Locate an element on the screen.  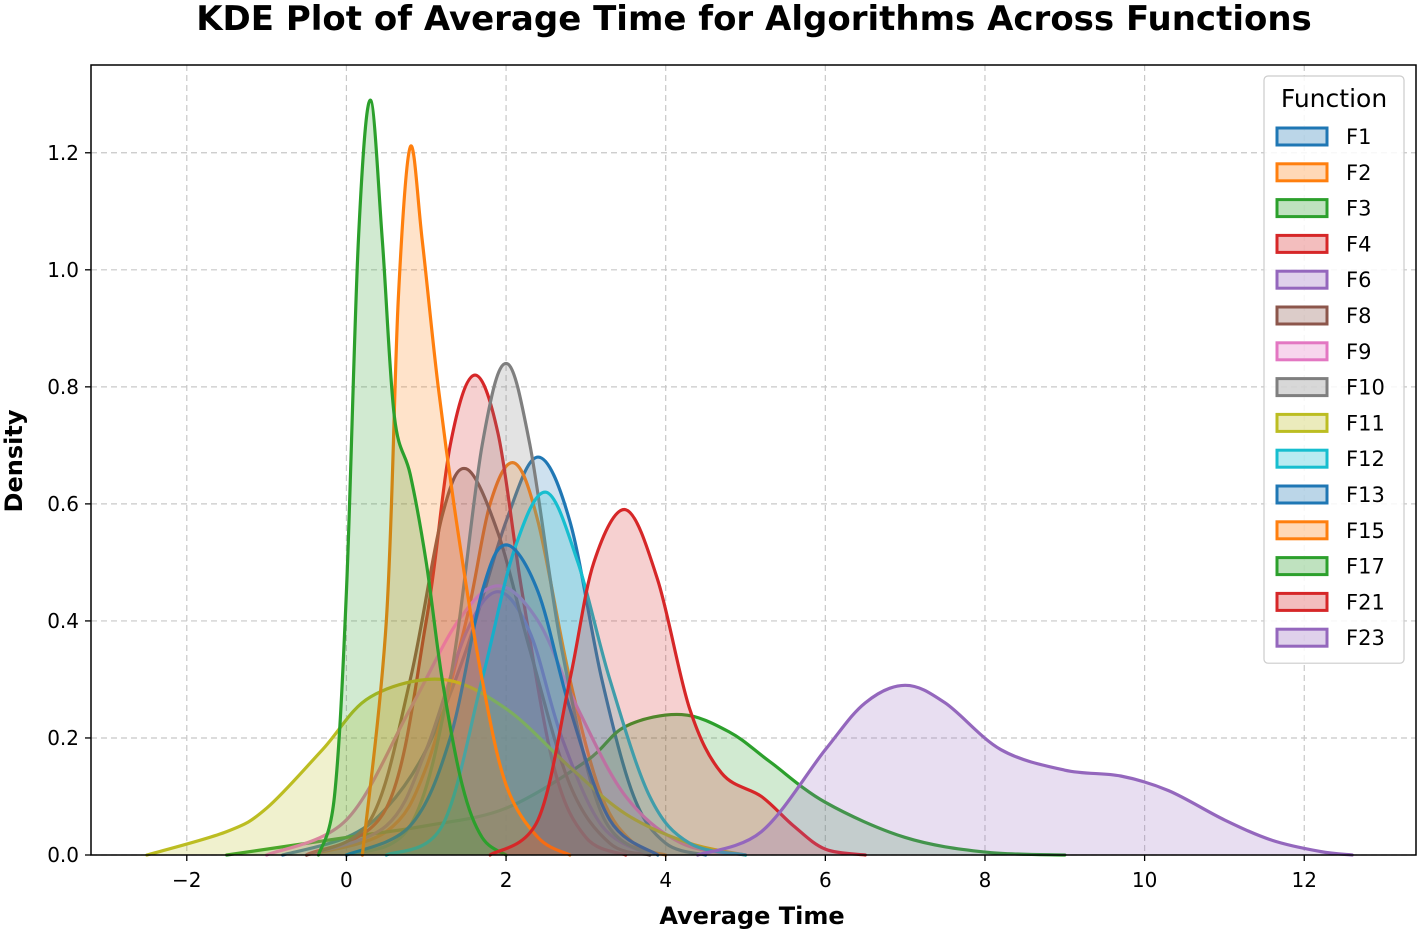
series-f13 is located at coordinates (502, 700).